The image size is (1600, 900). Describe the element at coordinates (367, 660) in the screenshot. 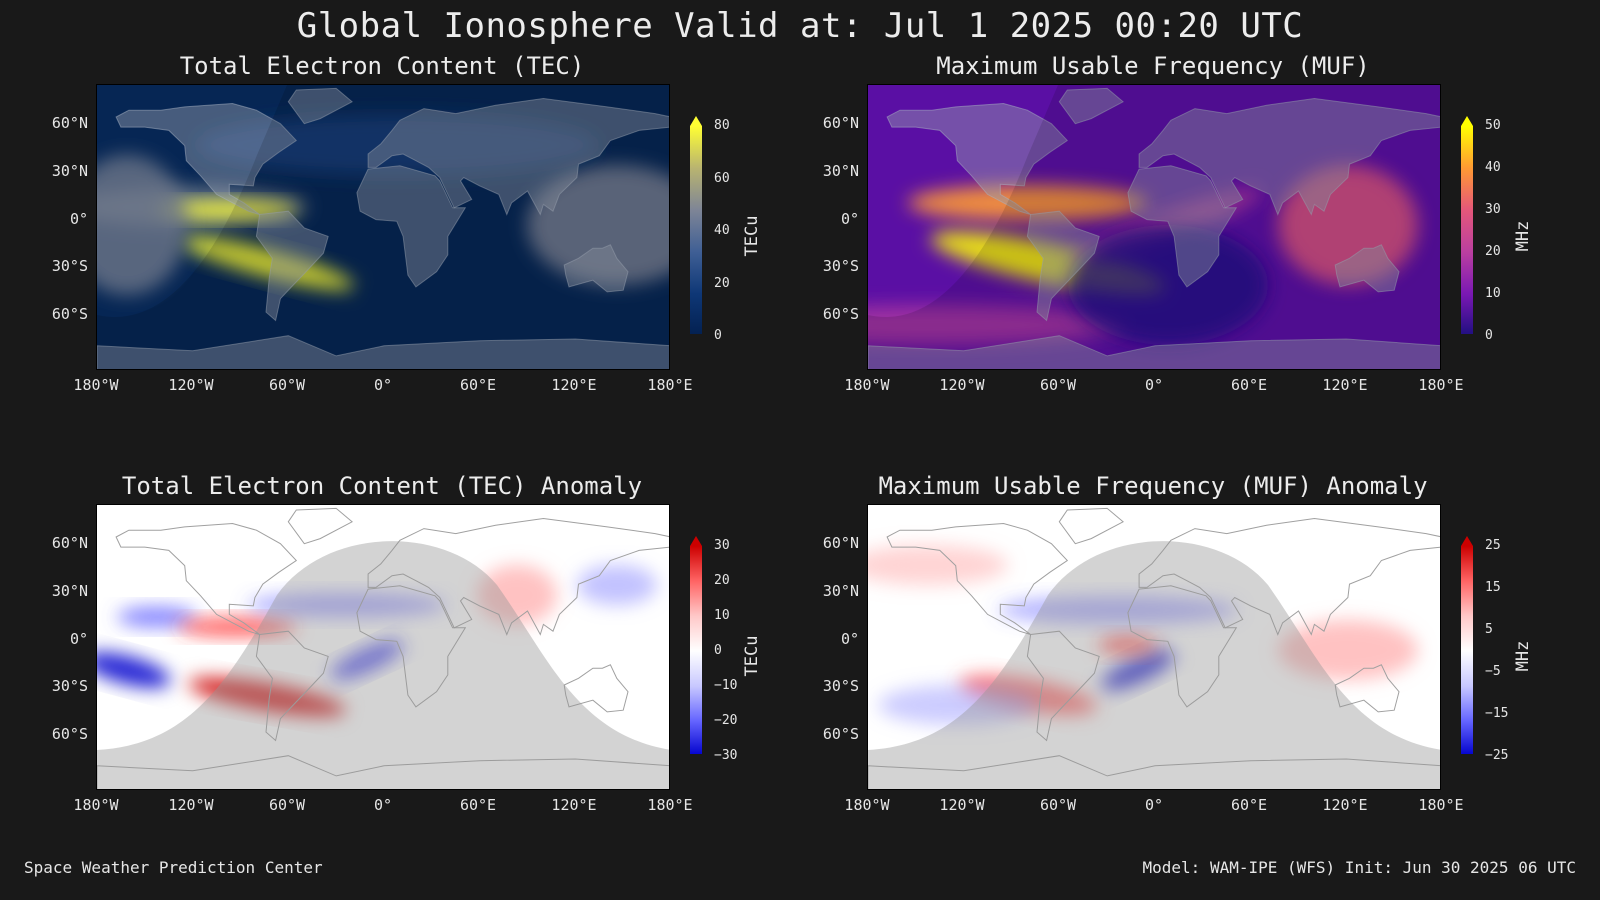

I see `tec-anomaly-neg` at that location.